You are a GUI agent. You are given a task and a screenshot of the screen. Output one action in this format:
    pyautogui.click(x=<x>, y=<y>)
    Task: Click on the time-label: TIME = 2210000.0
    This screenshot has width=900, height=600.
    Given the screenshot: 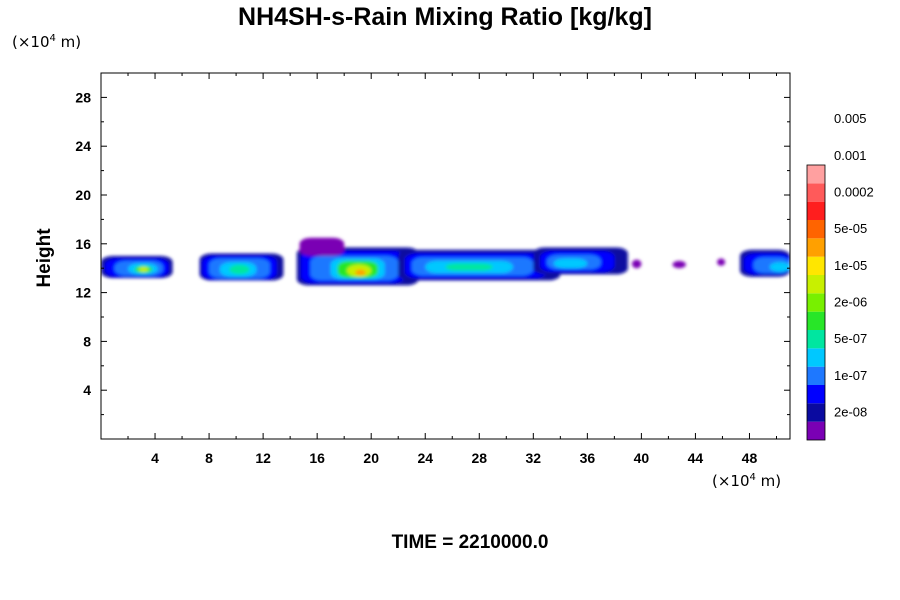 What is the action you would take?
    pyautogui.click(x=470, y=542)
    